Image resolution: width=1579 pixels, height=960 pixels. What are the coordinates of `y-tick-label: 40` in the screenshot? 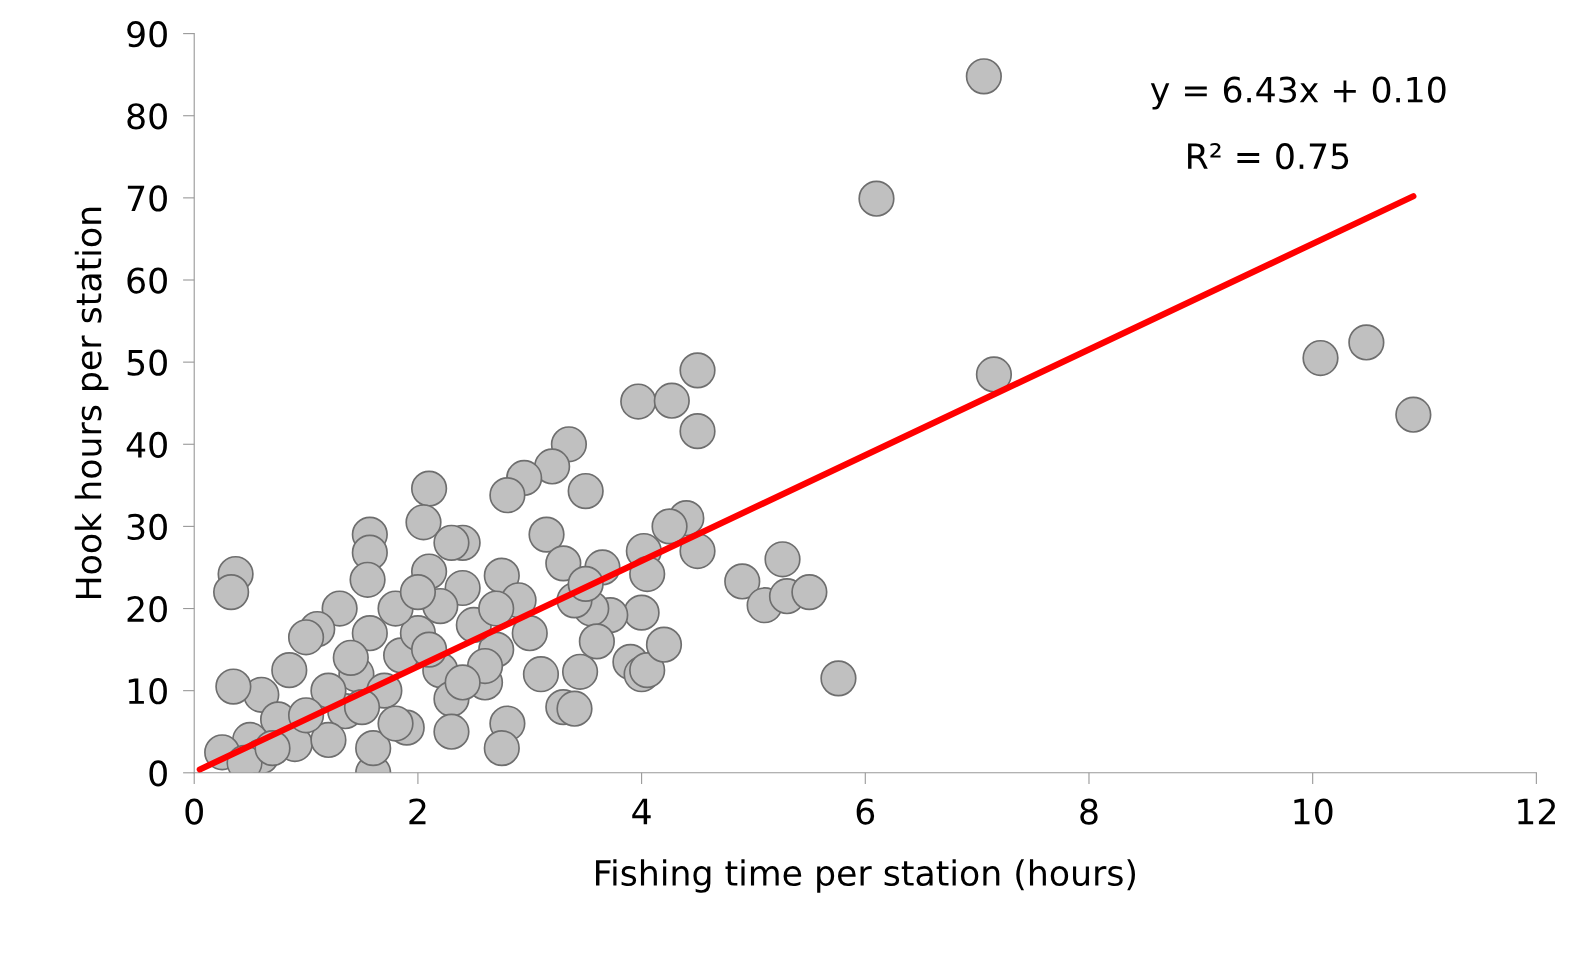 It's located at (146, 444).